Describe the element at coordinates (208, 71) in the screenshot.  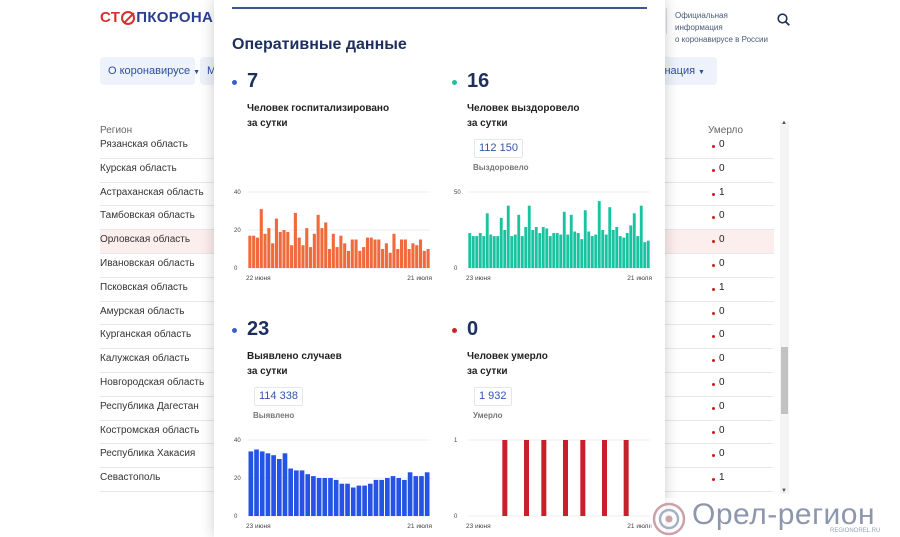
I see `nav-m: М` at that location.